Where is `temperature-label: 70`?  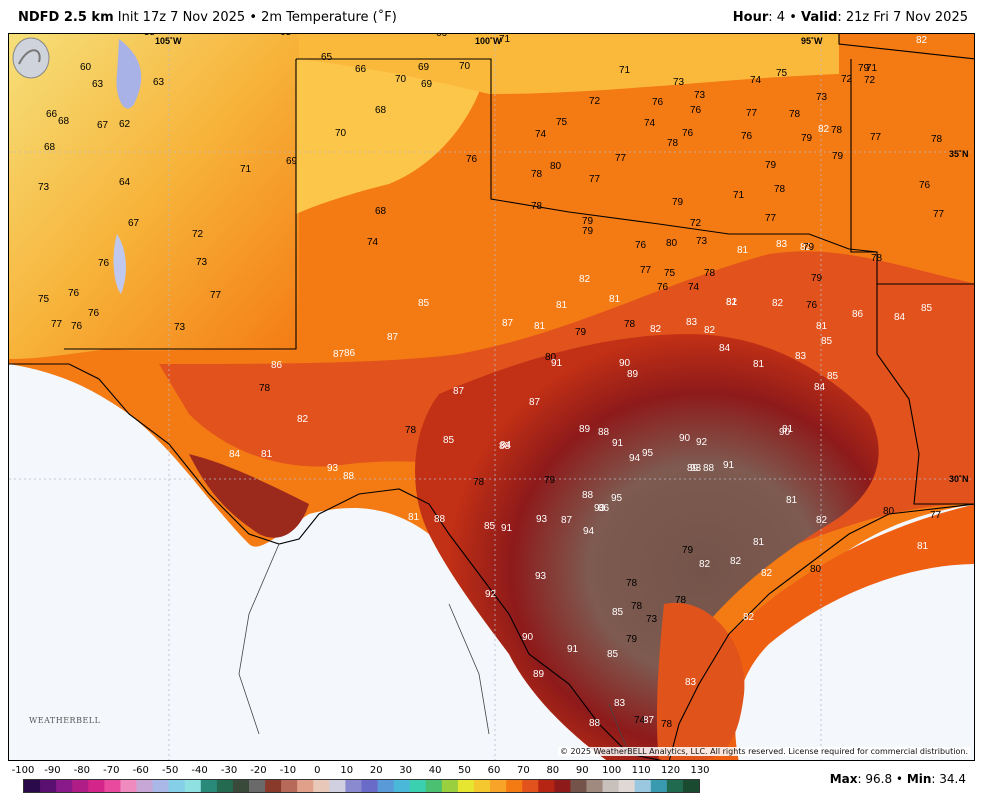 temperature-label: 70 is located at coordinates (465, 66).